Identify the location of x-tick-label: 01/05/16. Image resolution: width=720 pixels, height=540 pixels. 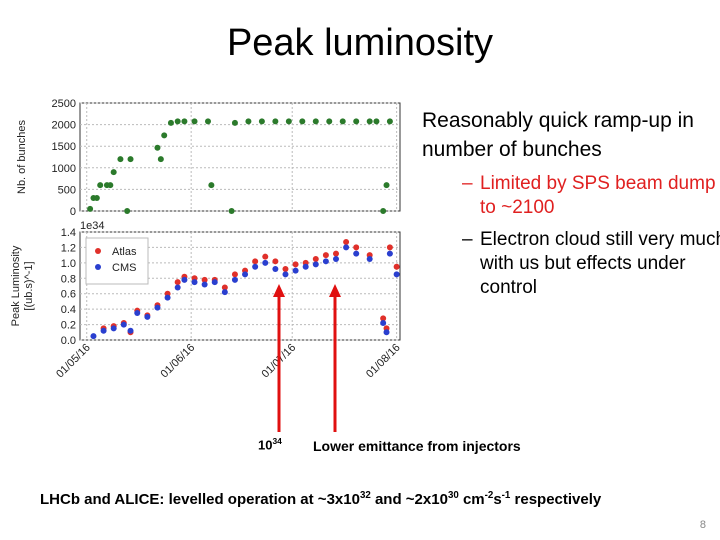
(73, 361).